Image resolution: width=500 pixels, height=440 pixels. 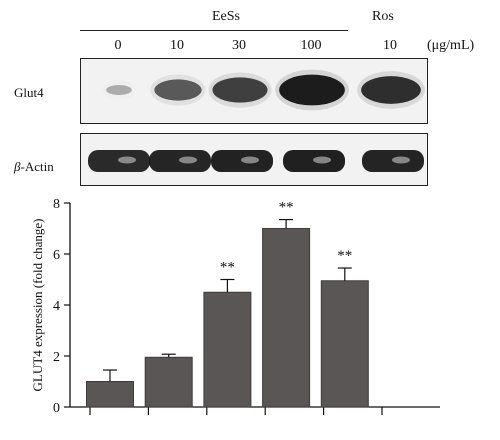 I want to click on glut4-bands, so click(x=265, y=90).